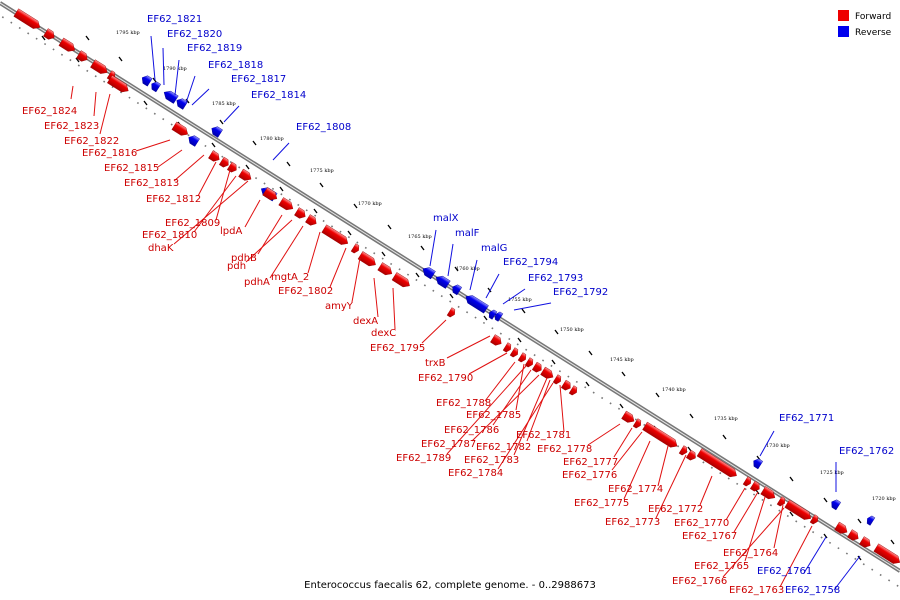 This screenshot has height=600, width=900. I want to click on scale-kbp-label: 1785 kbp, so click(224, 104).